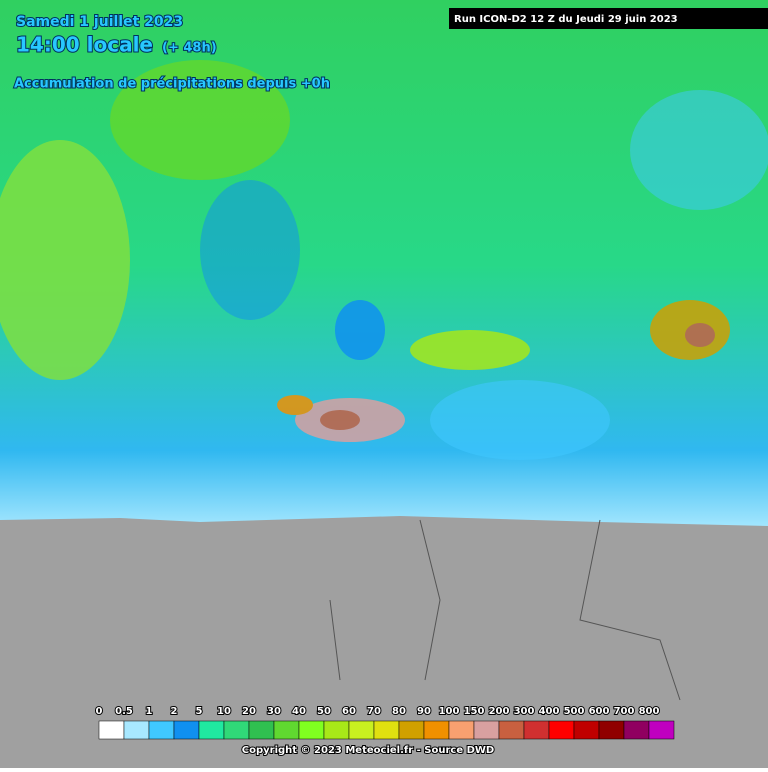  What do you see at coordinates (549, 711) in the screenshot?
I see `legend-label: 400` at bounding box center [549, 711].